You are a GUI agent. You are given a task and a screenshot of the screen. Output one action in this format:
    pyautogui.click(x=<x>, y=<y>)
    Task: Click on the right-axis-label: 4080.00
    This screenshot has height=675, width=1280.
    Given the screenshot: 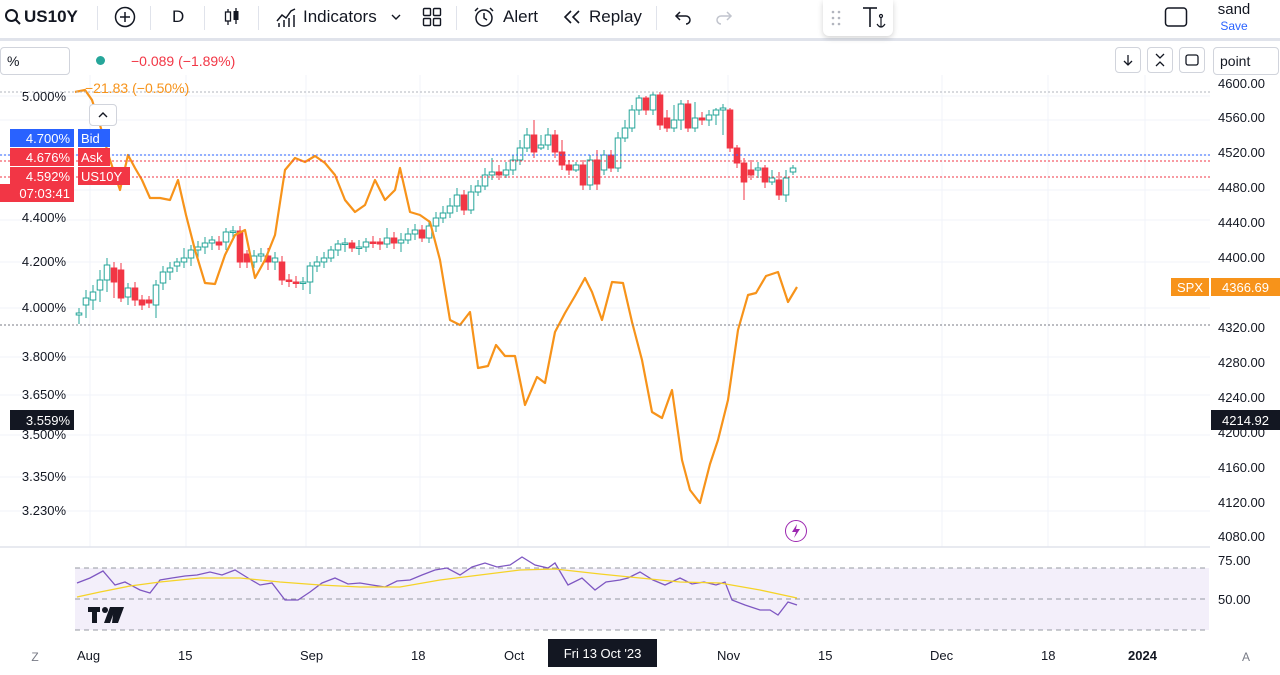 What is the action you would take?
    pyautogui.click(x=1241, y=536)
    